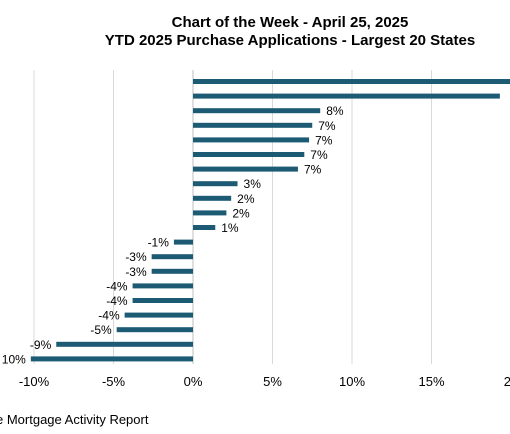 The height and width of the screenshot is (434, 510). Describe the element at coordinates (290, 22) in the screenshot. I see `chart-title: Chart of the Week - April 25, 2025` at that location.